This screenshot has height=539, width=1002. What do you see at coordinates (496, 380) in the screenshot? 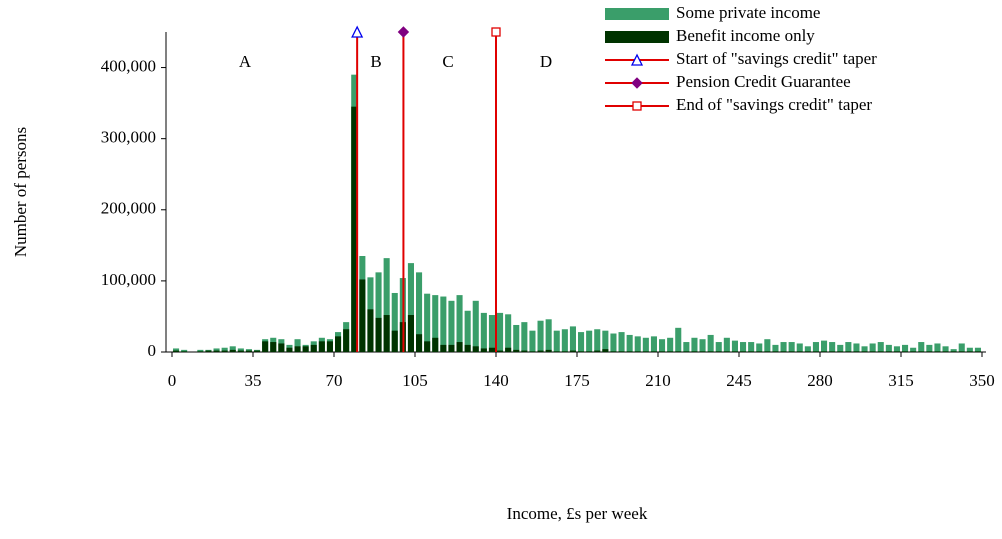
I see `x-tick-label: 140` at bounding box center [496, 380].